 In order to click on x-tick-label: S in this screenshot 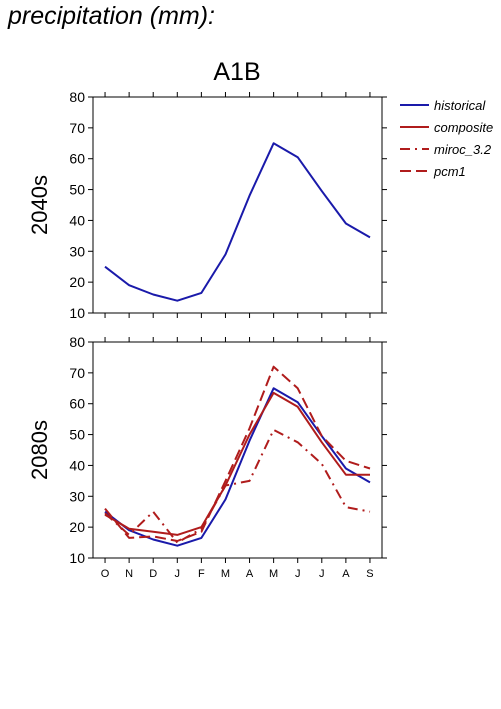, I will do `click(369, 574)`.